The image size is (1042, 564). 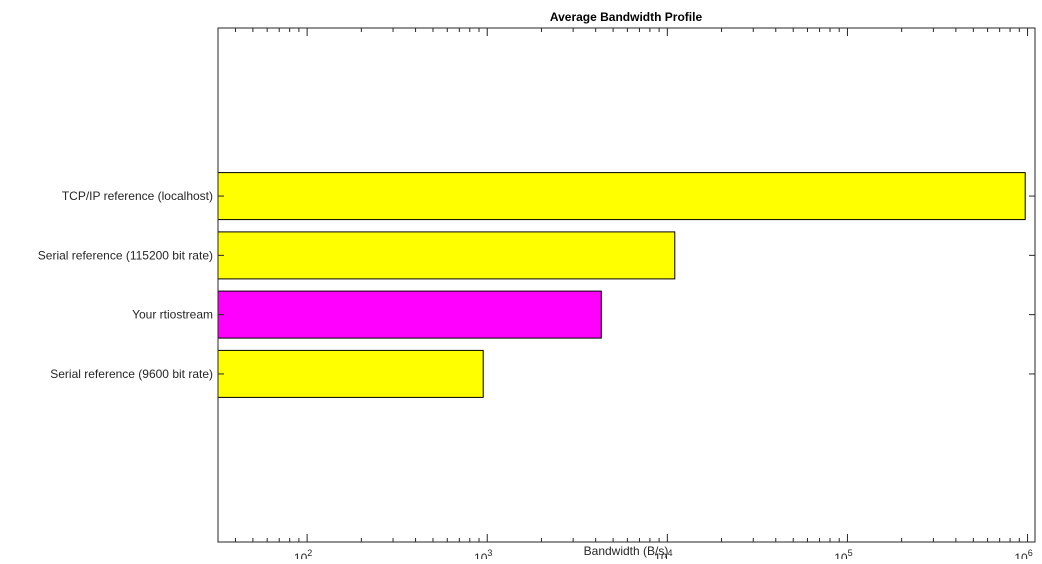 I want to click on chart-title: Average Bandwidth Profile, so click(x=626, y=17).